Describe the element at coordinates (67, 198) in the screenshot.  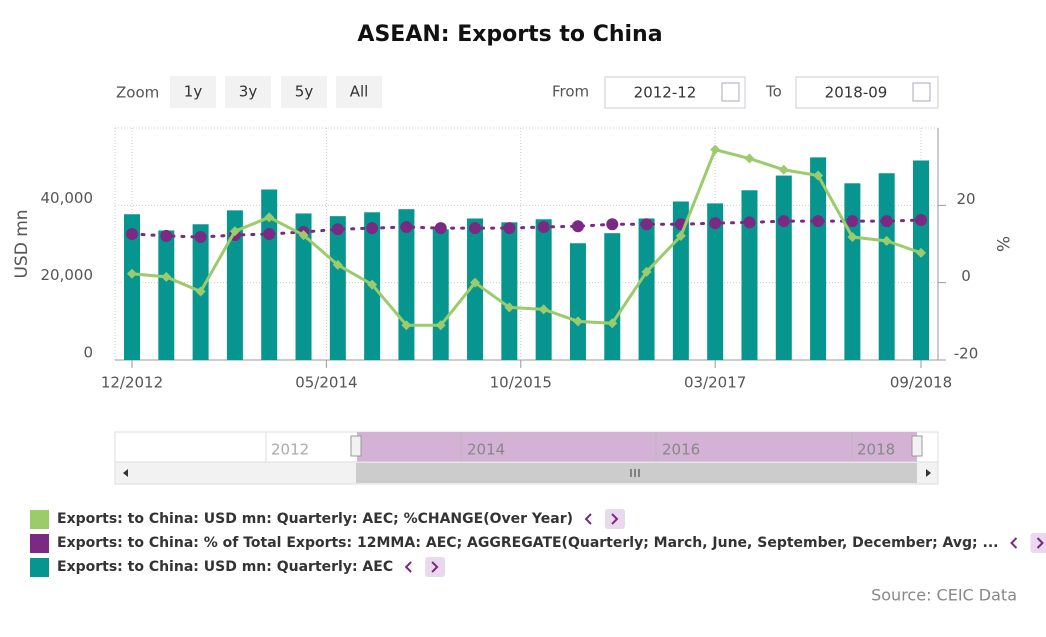
I see `y-tick-label: 40,000` at that location.